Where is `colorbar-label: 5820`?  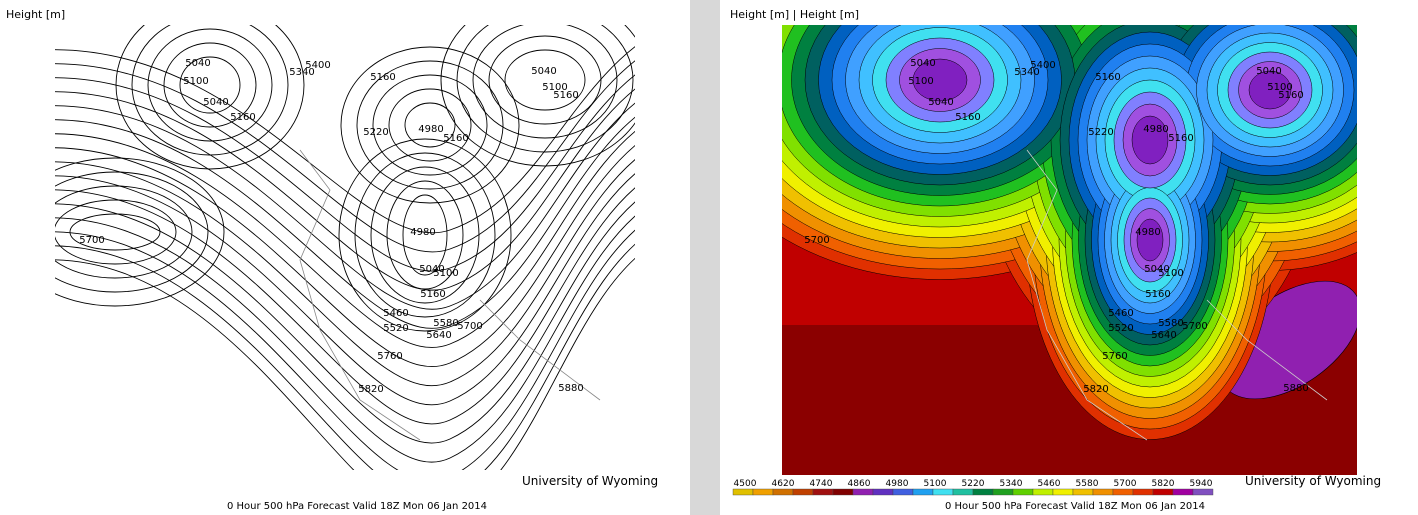
colorbar-label: 5820 is located at coordinates (1163, 484).